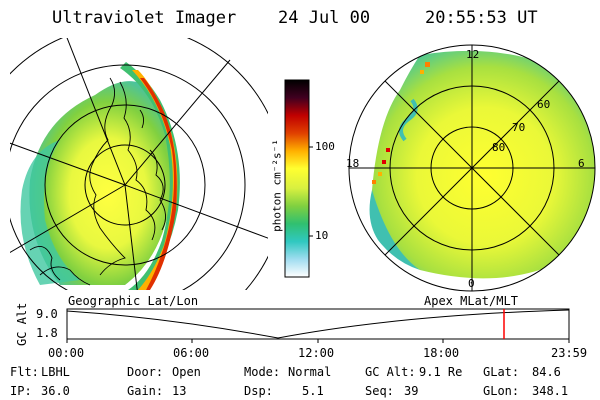 This screenshot has height=400, width=600. Describe the element at coordinates (581, 163) in the screenshot. I see `mlt-label-6: 6` at that location.